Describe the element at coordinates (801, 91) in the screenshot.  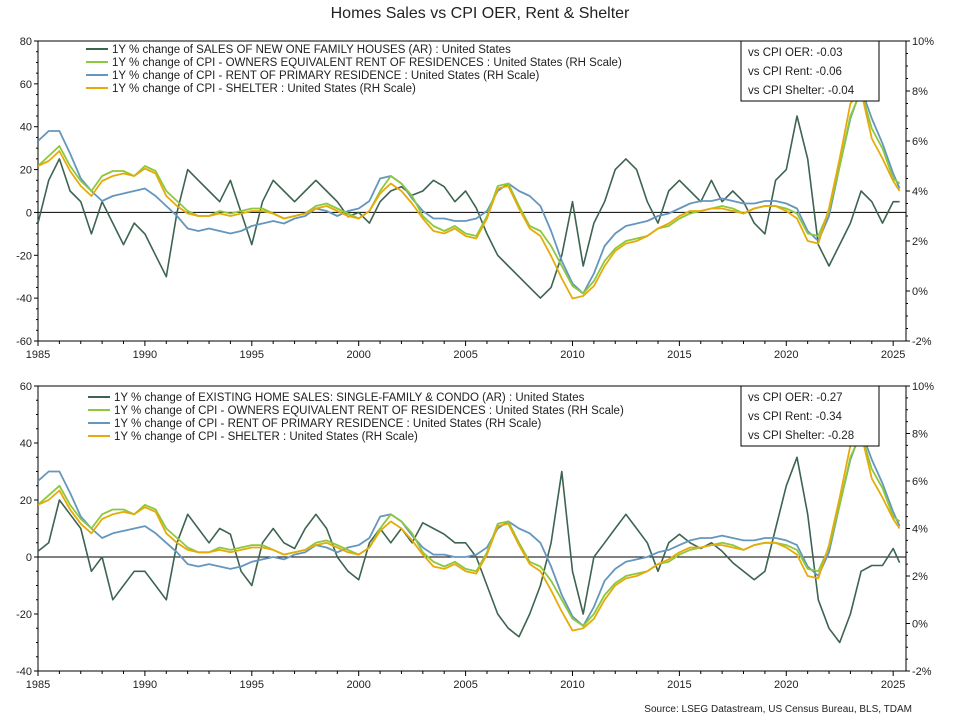
I see `correlation-label: vs CPI Shelter: -0.04` at that location.